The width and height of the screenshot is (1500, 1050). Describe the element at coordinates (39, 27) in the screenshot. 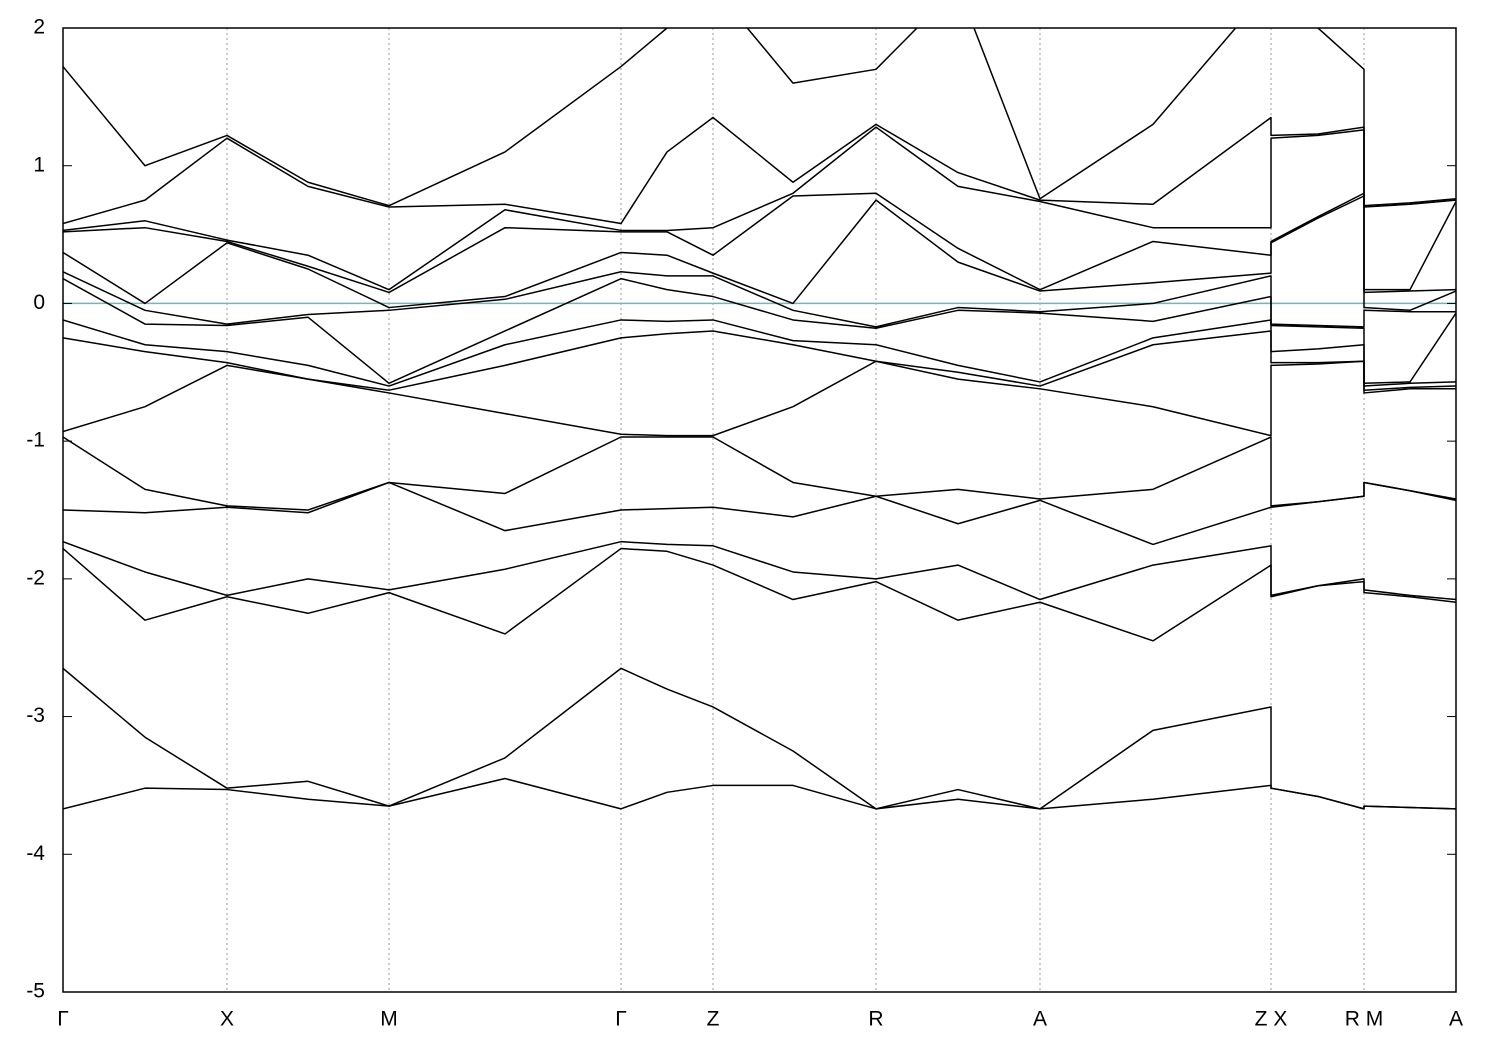

I see `y-tick-label: 2` at that location.